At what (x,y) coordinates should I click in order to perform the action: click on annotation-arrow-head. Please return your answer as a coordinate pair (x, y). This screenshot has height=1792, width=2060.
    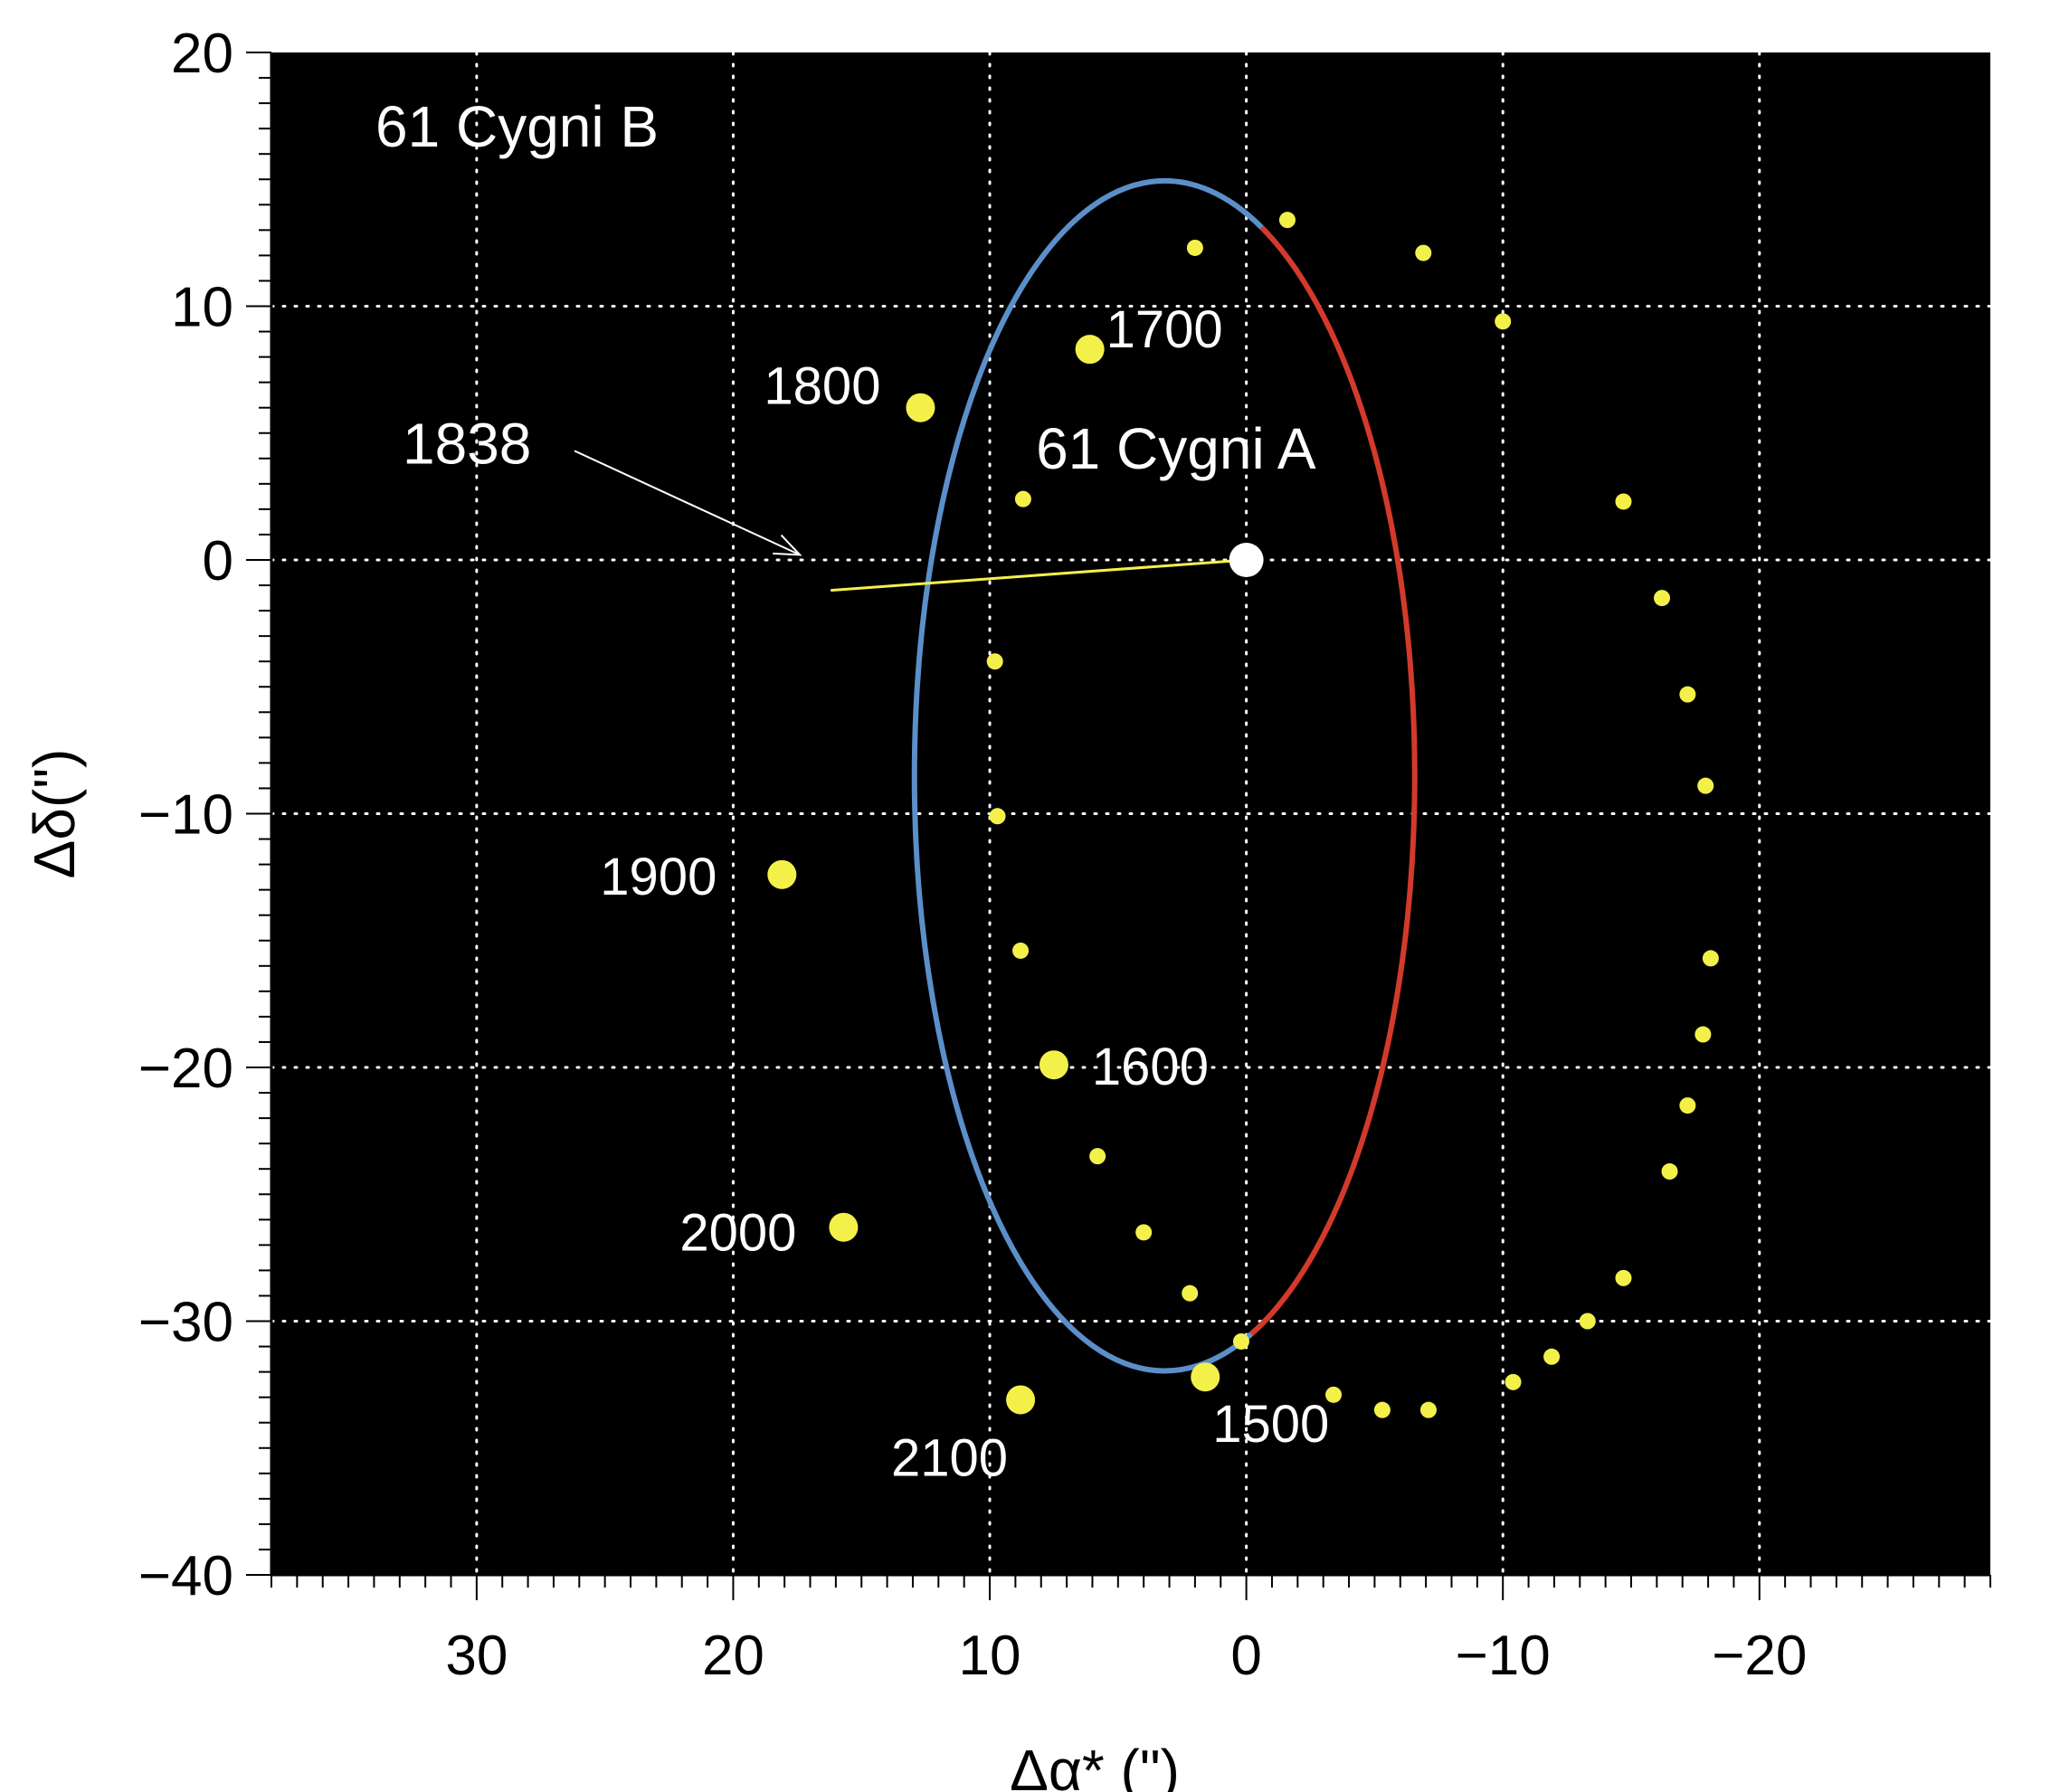
    Looking at the image, I should click on (787, 545).